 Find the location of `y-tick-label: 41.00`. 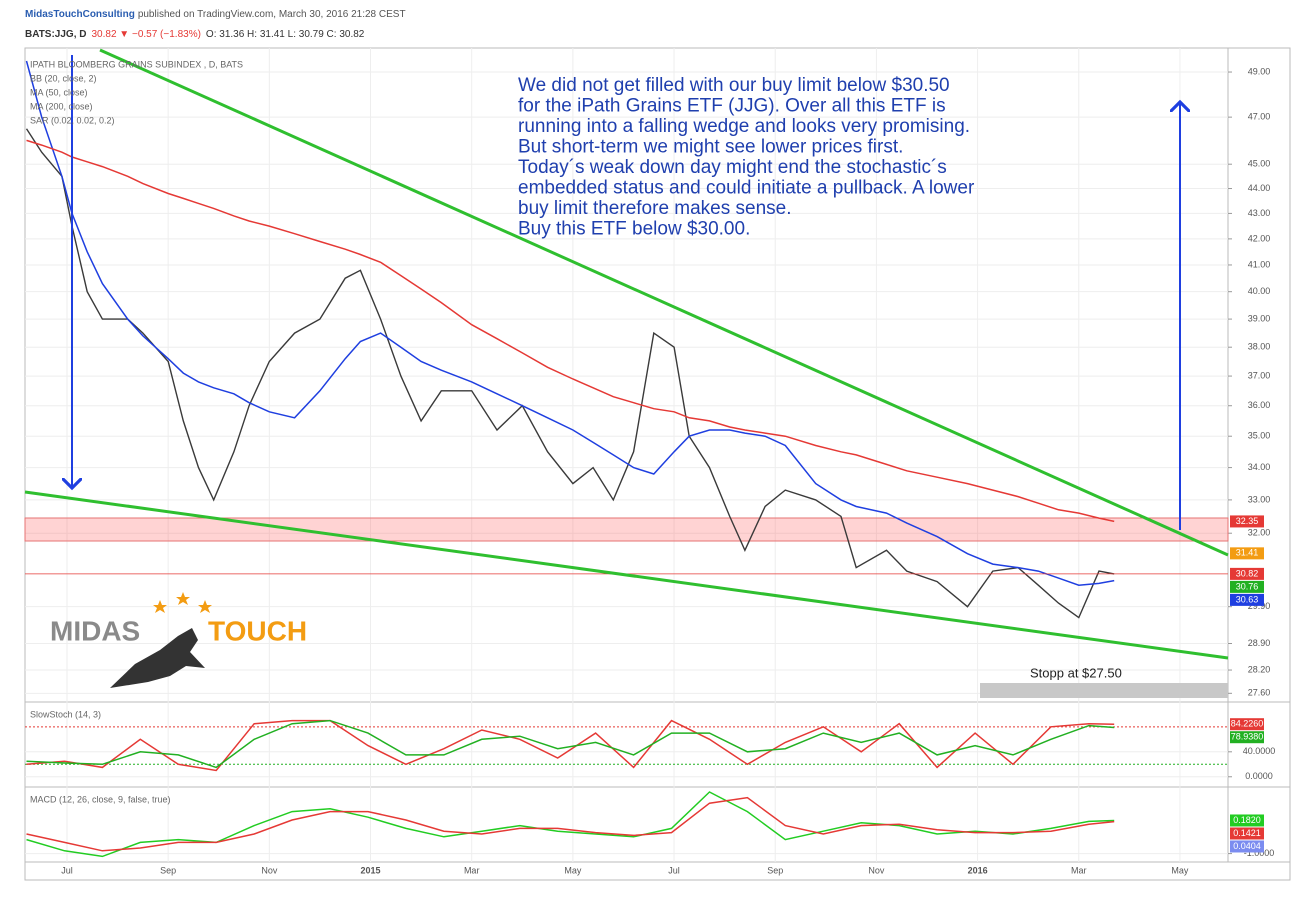

y-tick-label: 41.00 is located at coordinates (1259, 264).